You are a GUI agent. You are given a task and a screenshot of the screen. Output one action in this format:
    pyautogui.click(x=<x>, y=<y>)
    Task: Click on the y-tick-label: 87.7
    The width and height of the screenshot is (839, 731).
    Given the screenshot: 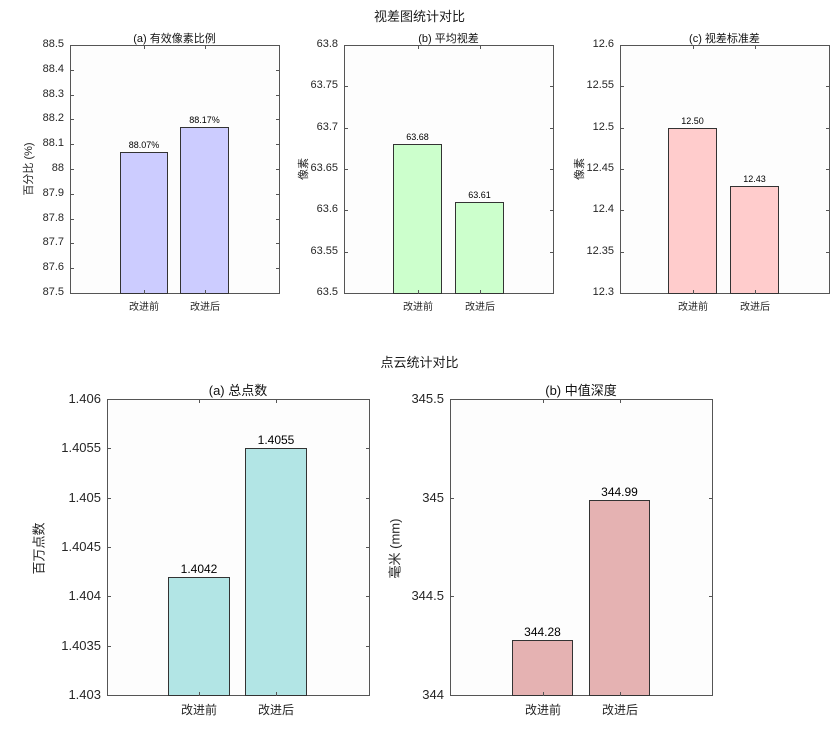 What is the action you would take?
    pyautogui.click(x=53, y=242)
    